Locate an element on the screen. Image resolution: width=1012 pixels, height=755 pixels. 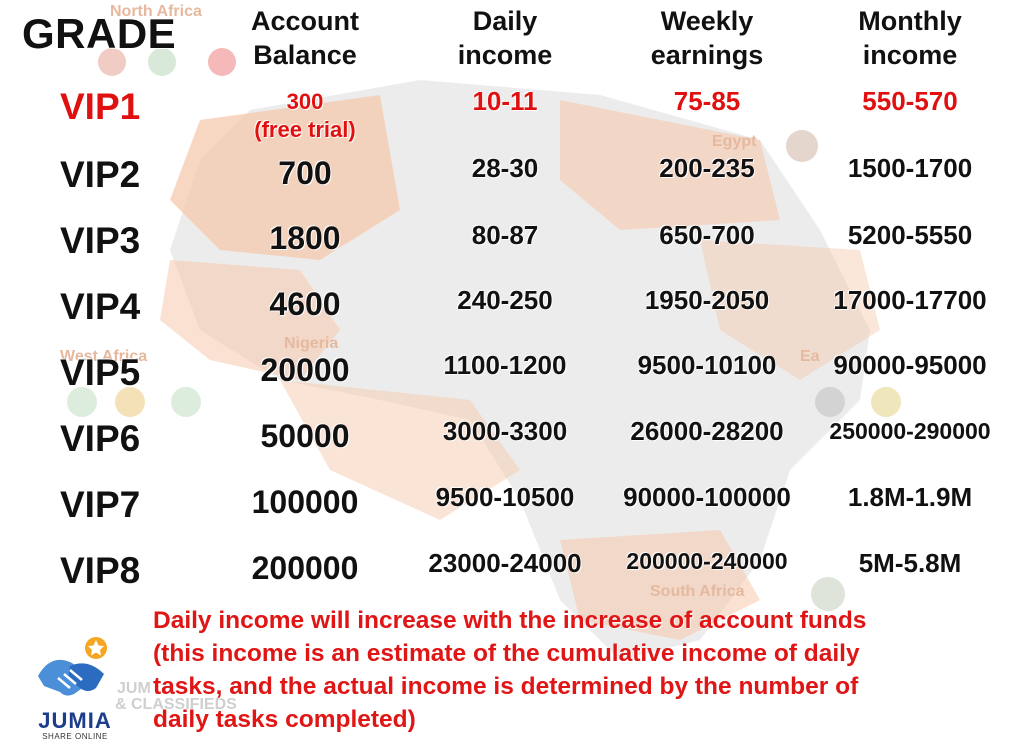
daily-vip1: 10-11 is located at coordinates (505, 101).